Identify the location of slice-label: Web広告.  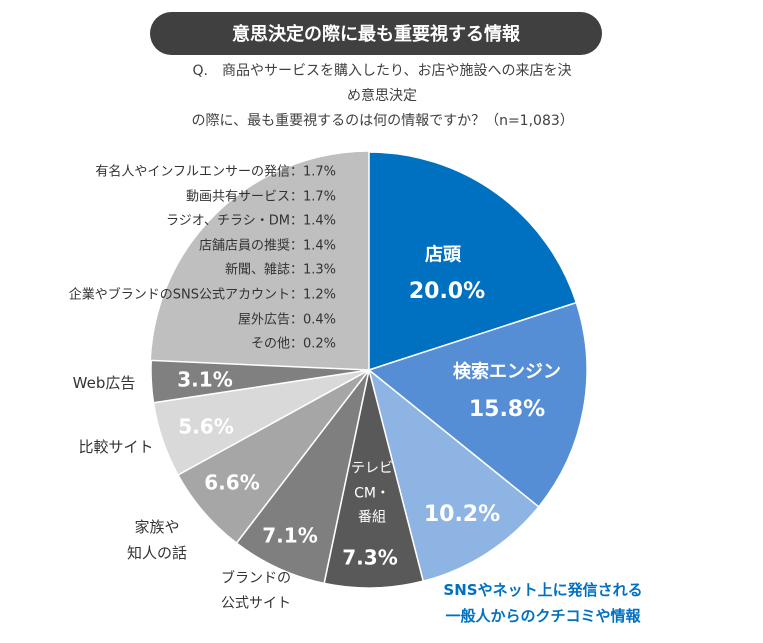
(104, 382).